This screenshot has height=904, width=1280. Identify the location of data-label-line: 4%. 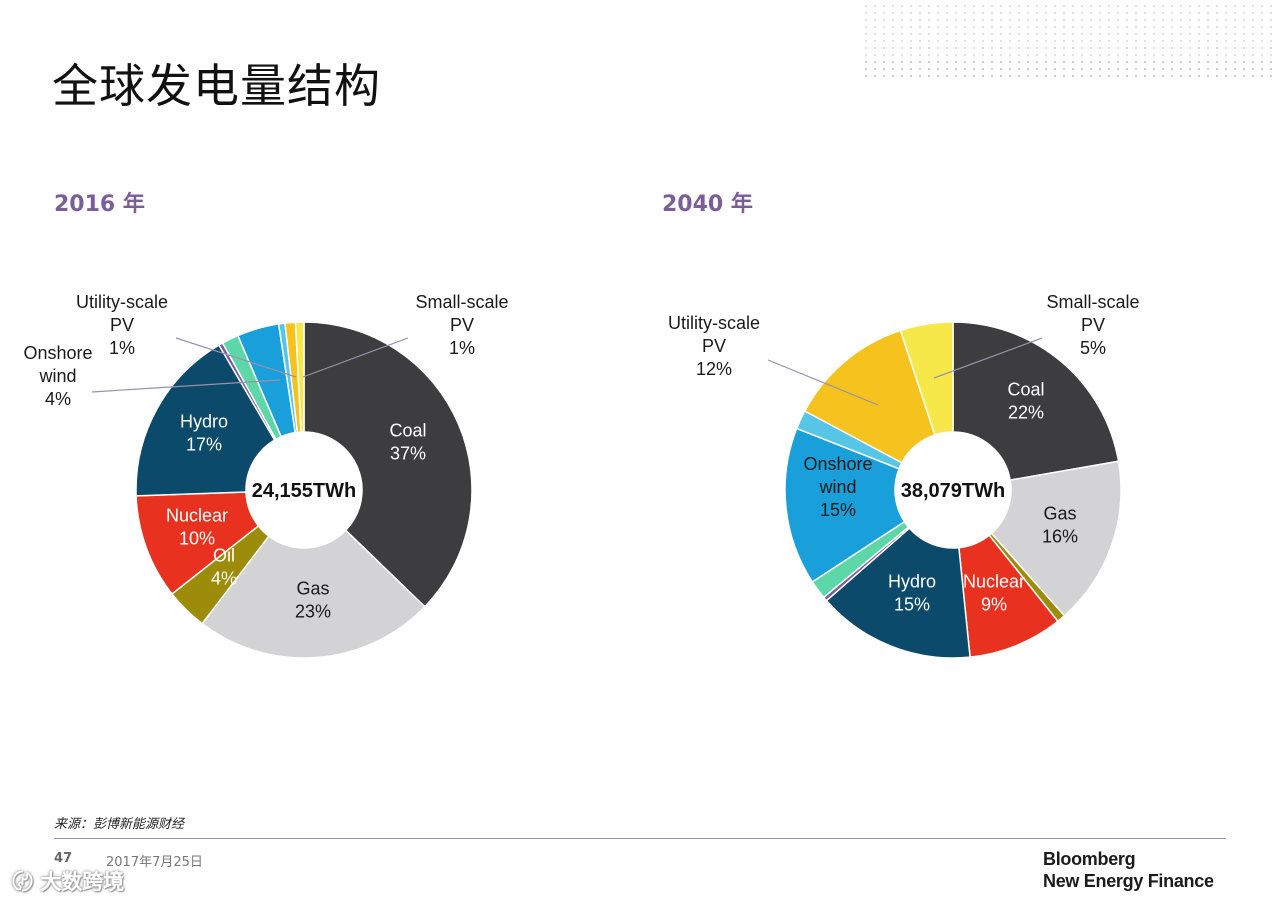
(224, 579).